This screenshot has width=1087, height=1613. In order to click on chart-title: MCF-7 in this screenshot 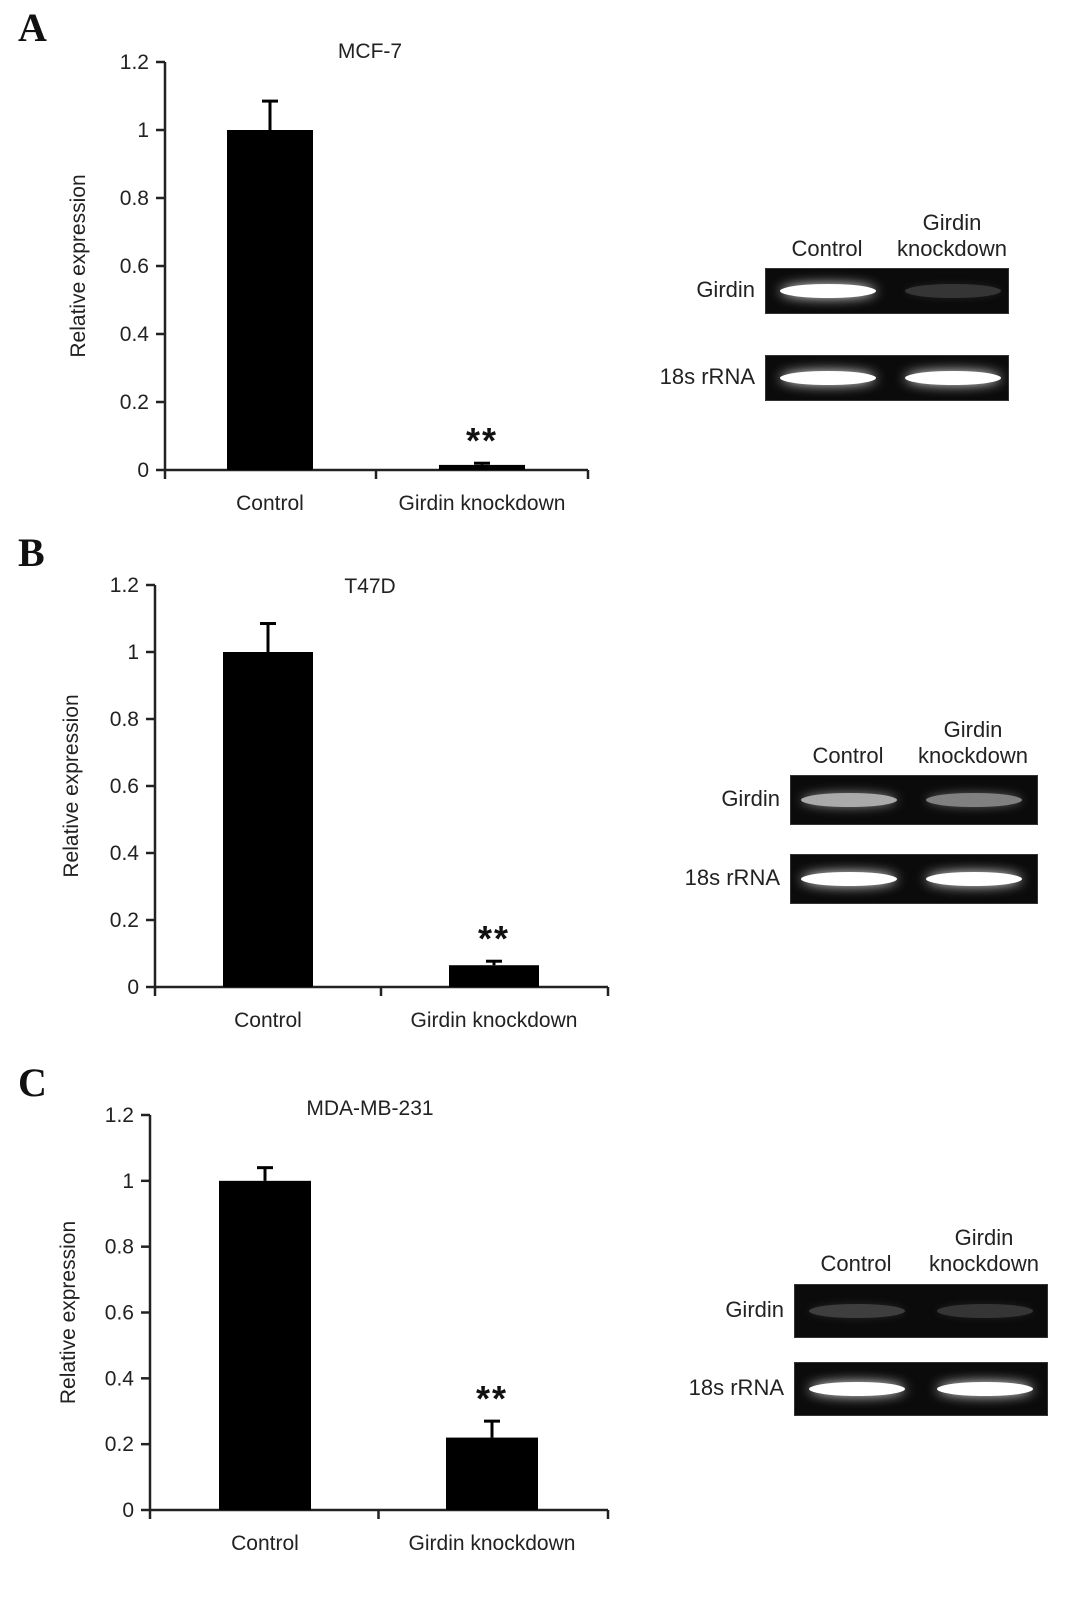, I will do `click(370, 51)`.